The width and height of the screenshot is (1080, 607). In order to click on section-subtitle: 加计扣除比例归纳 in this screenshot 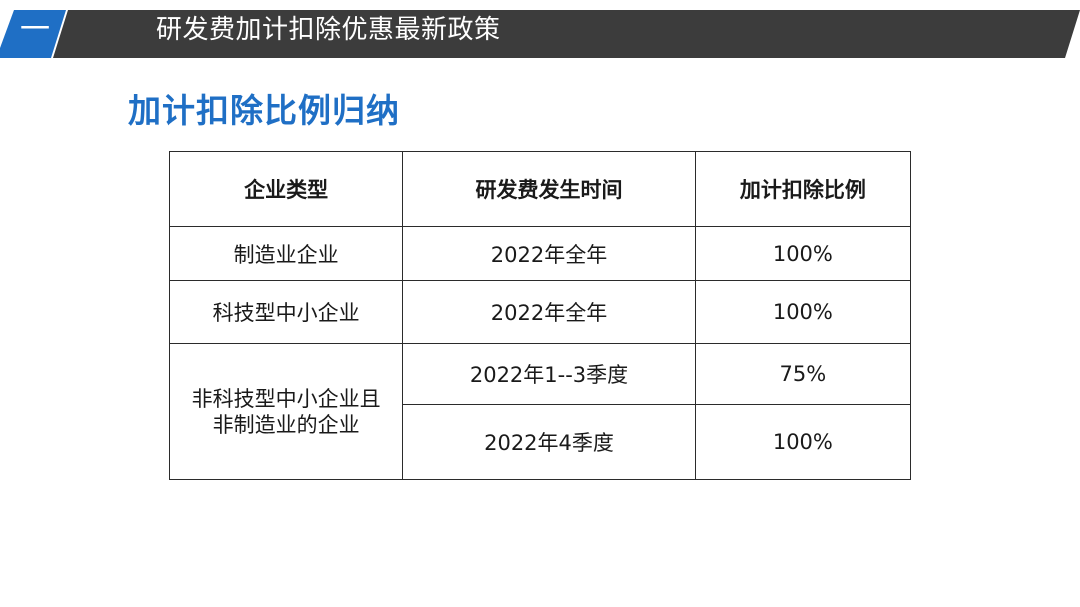, I will do `click(264, 110)`.